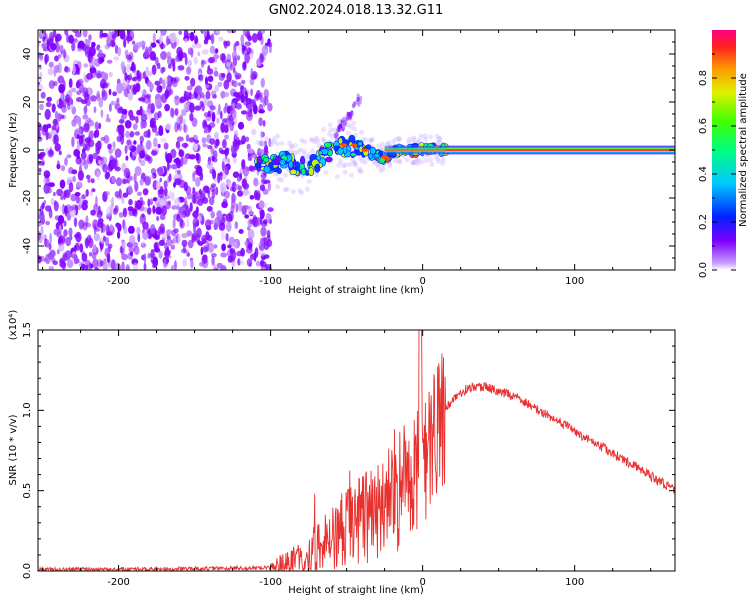 The image size is (750, 600). I want to click on heatmap-peak-cell, so click(365, 150).